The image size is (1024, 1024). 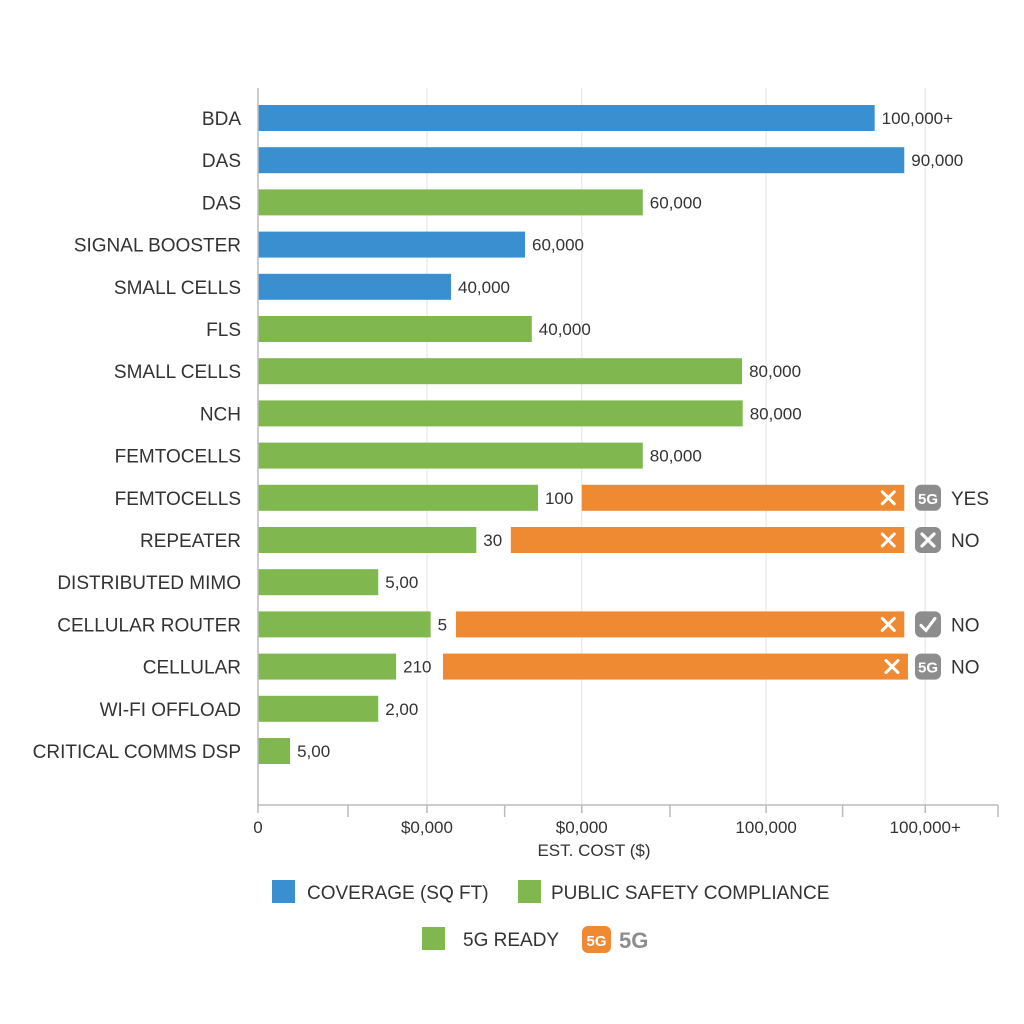 I want to click on x-tick-label: 100,000, so click(x=765, y=827).